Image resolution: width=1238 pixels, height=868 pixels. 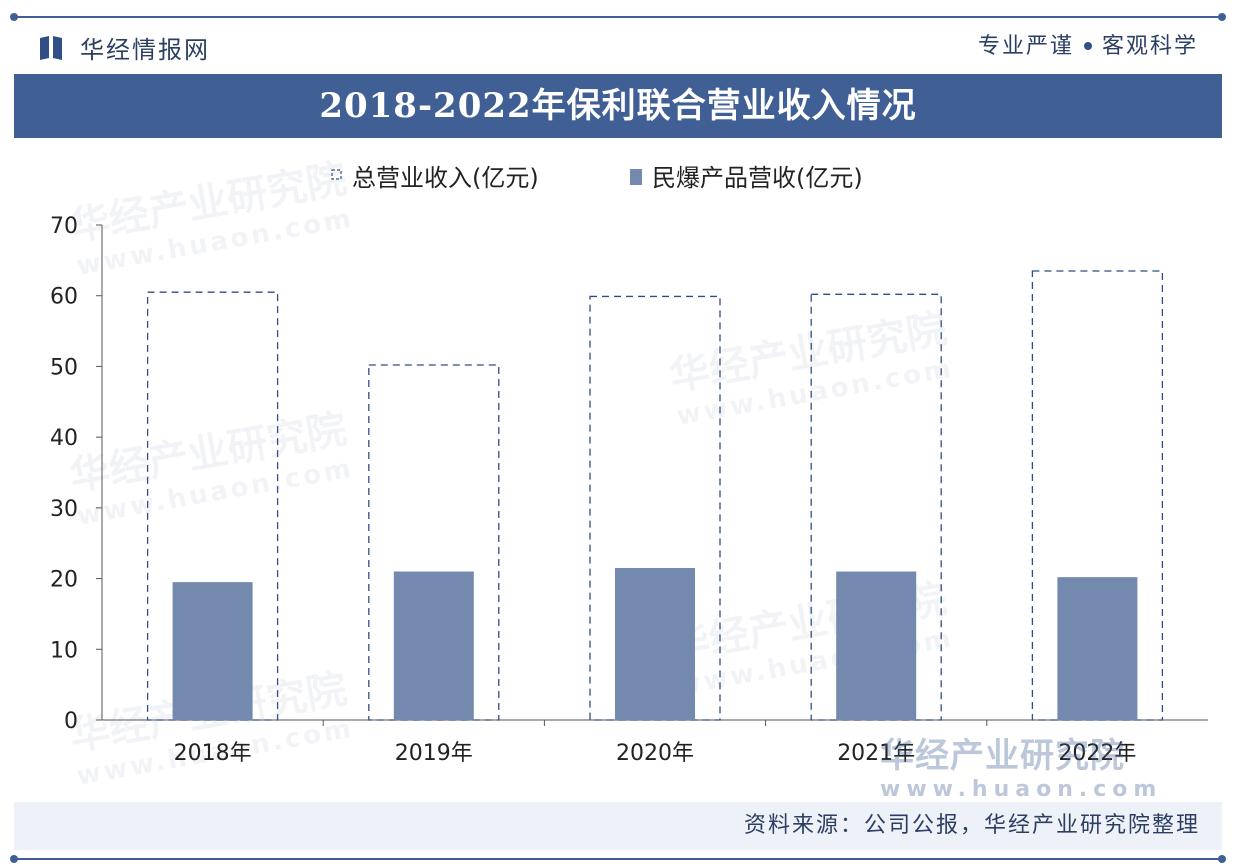 What do you see at coordinates (971, 825) in the screenshot?
I see `source-note: 资料来源：公司公报，华经产业研究院整理` at bounding box center [971, 825].